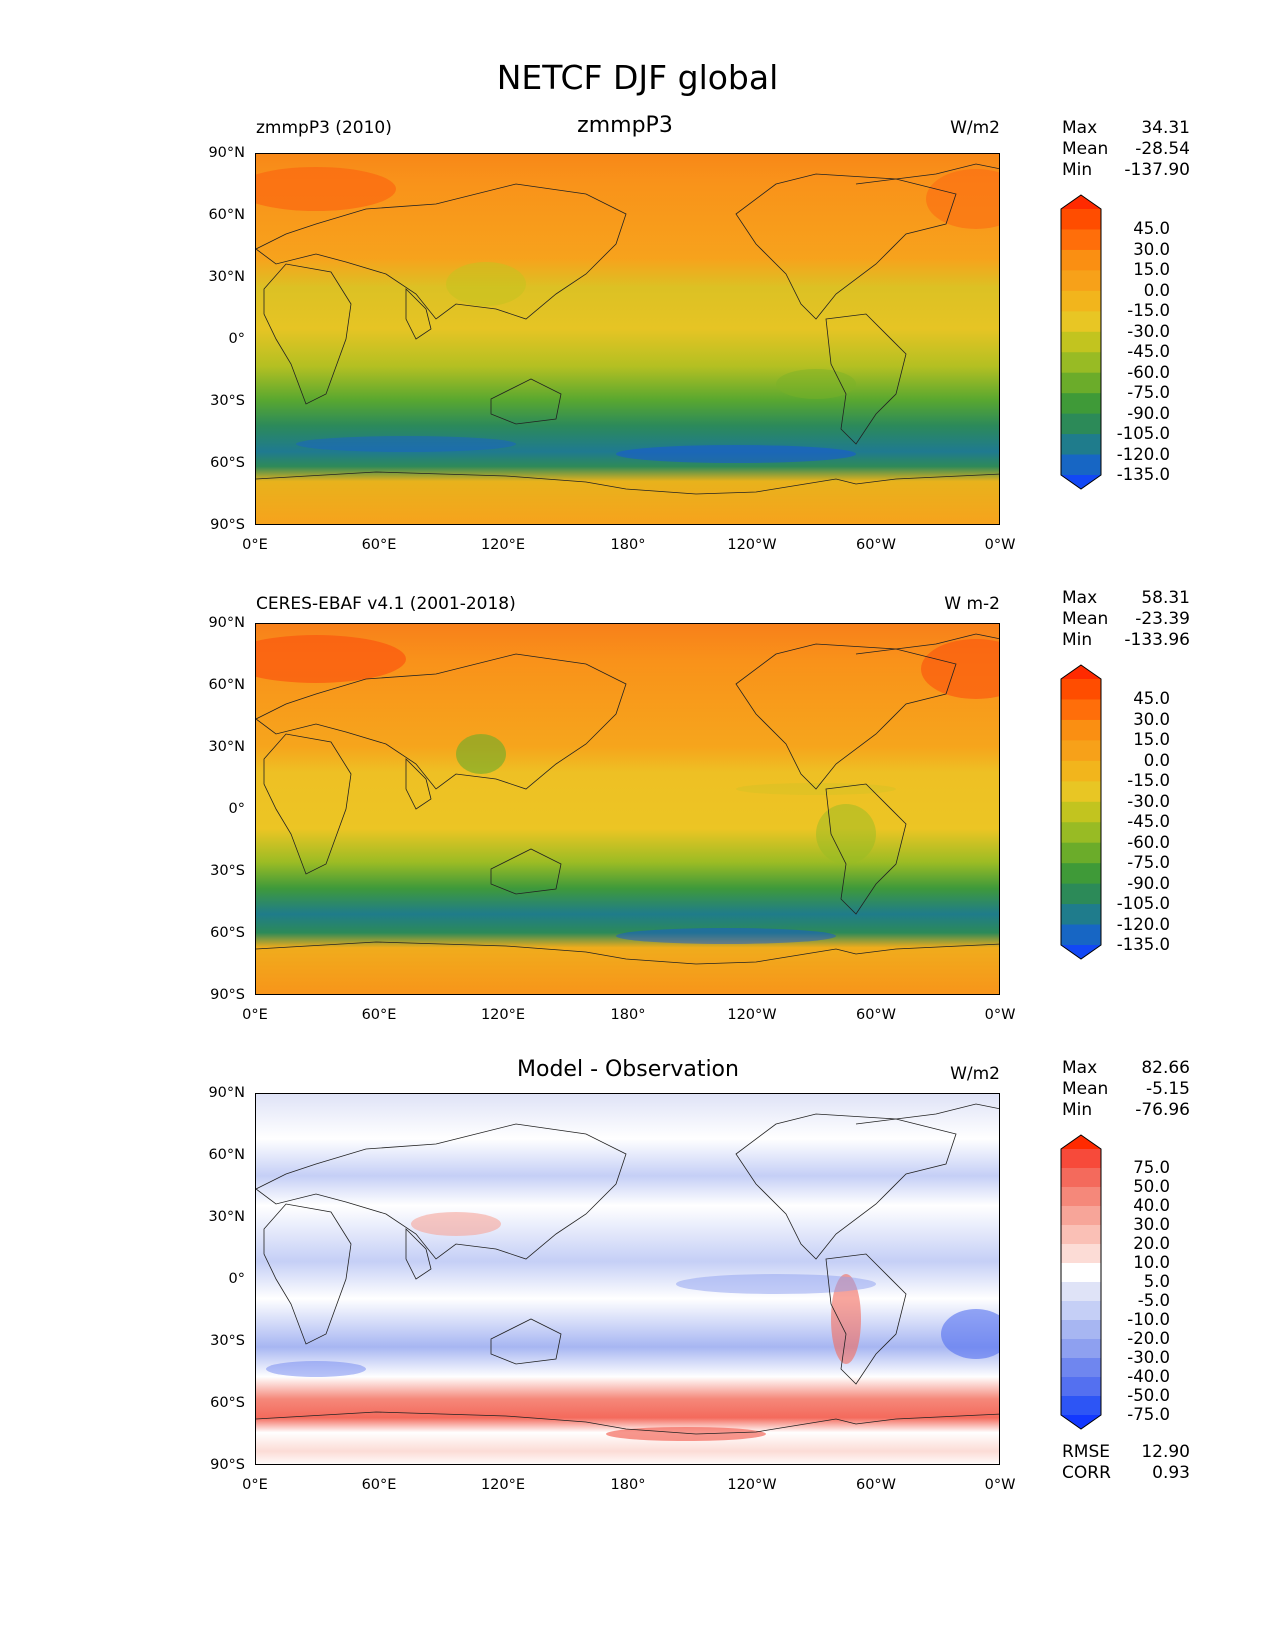 This screenshot has width=1275, height=1650. Describe the element at coordinates (1143, 474) in the screenshot. I see `colorbar-label: -135.0` at that location.